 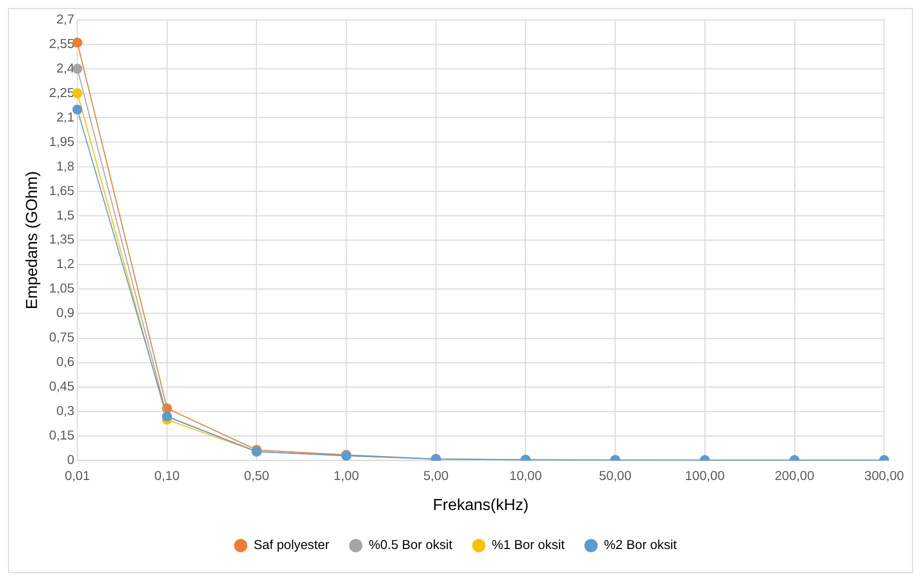 I want to click on legend-label: Saf polyester, so click(x=292, y=544).